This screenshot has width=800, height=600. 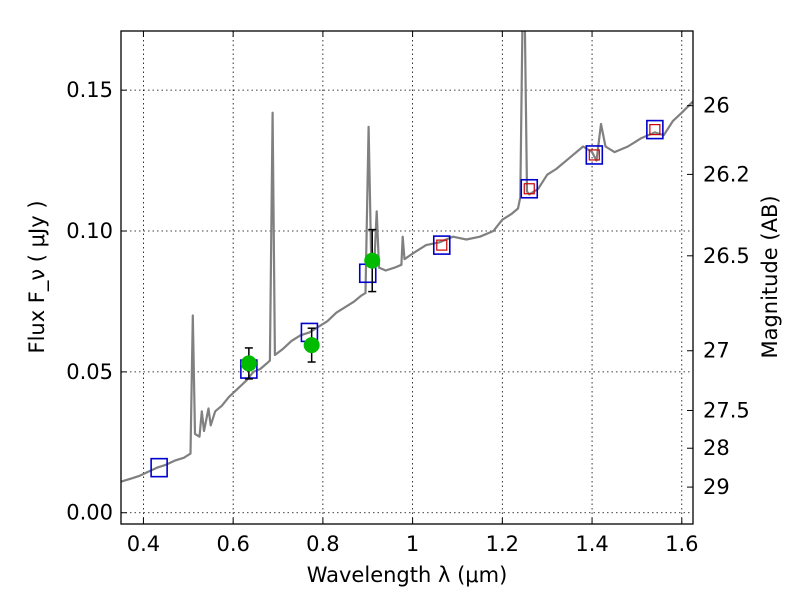 I want to click on x-tick-label: 0.6, so click(x=232, y=544).